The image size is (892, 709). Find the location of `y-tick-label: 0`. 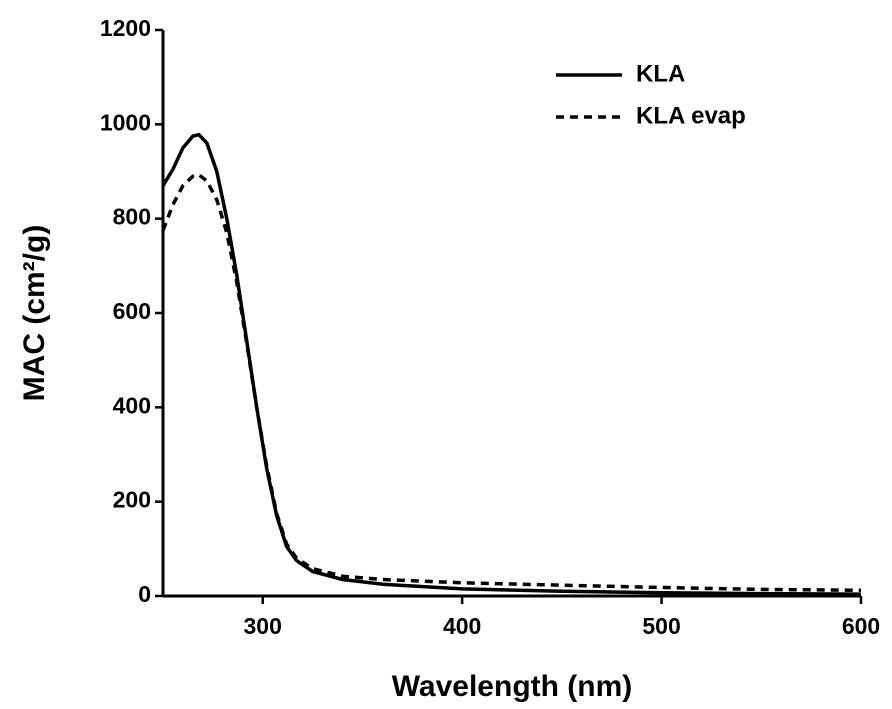

y-tick-label: 0 is located at coordinates (144, 594).